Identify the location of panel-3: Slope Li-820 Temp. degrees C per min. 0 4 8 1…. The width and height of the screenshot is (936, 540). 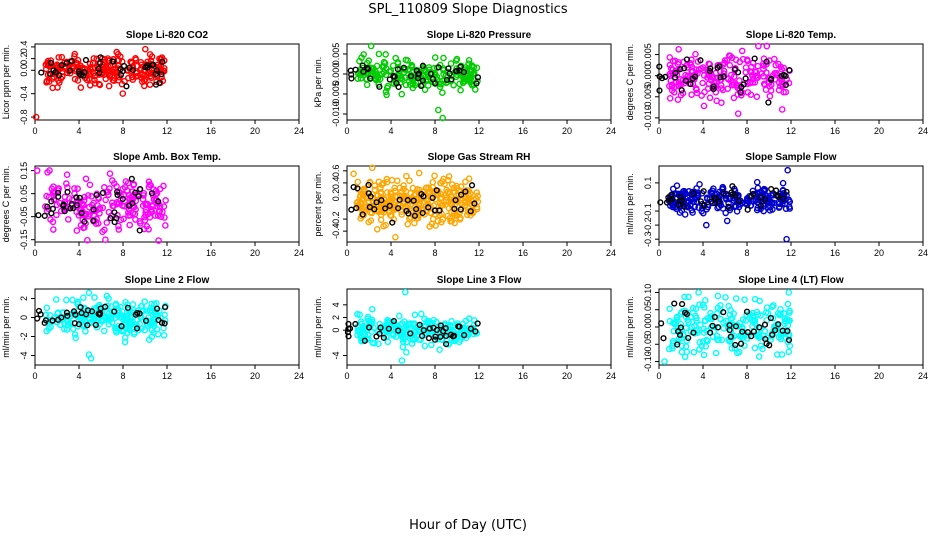
(776, 83).